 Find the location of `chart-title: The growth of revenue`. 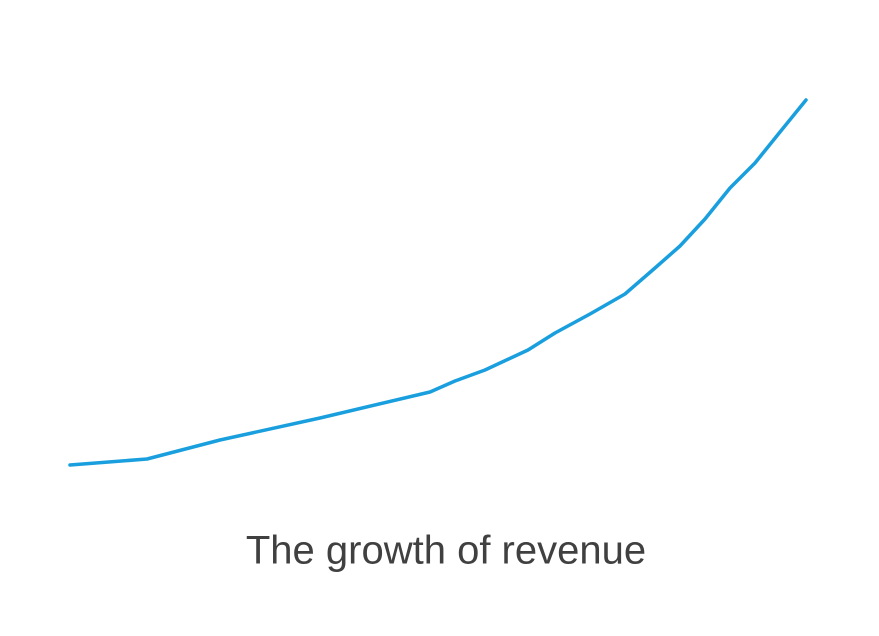

chart-title: The growth of revenue is located at coordinates (446, 551).